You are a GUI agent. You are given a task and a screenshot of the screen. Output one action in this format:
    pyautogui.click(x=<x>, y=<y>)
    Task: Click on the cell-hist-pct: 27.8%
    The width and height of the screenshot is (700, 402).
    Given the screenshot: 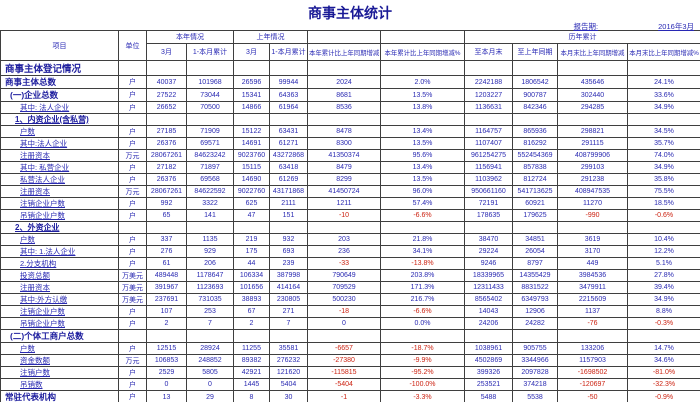 What is the action you would take?
    pyautogui.click(x=663, y=275)
    